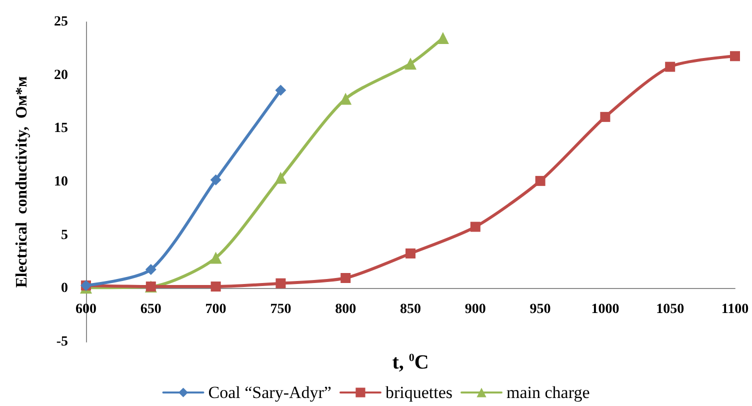  Describe the element at coordinates (62, 342) in the screenshot. I see `y-tick-label: -5` at that location.